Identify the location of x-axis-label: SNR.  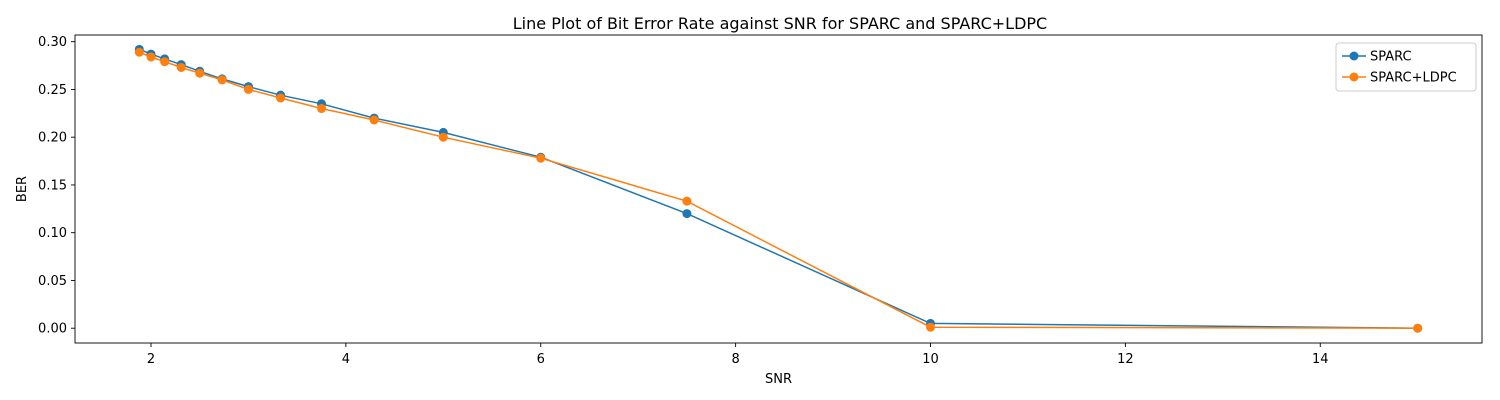
(778, 379).